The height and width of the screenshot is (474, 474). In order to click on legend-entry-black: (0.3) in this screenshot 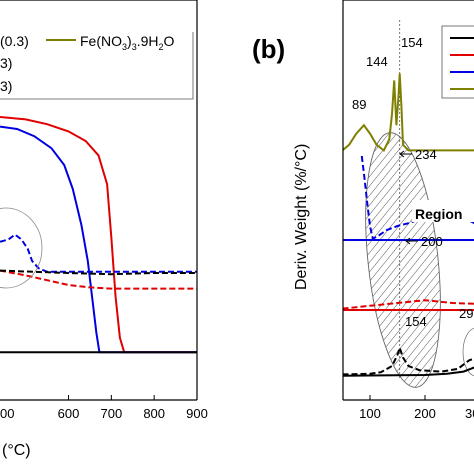, I will do `click(14, 41)`.